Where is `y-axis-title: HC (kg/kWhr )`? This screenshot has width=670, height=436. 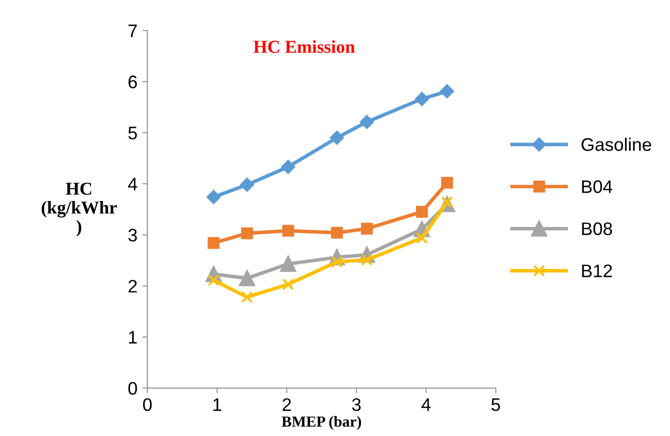 y-axis-title: HC (kg/kWhr ) is located at coordinates (79, 209).